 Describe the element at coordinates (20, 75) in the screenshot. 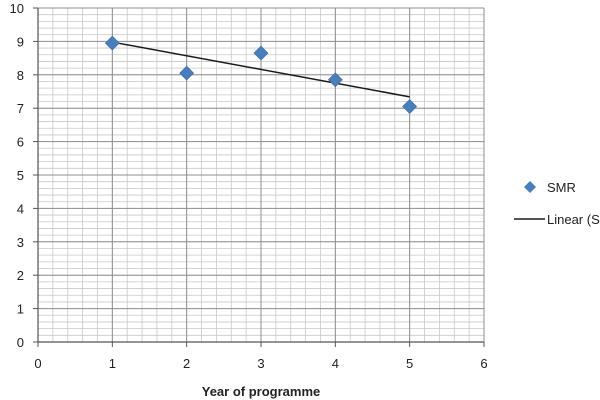

I see `y-tick-label: 8` at that location.